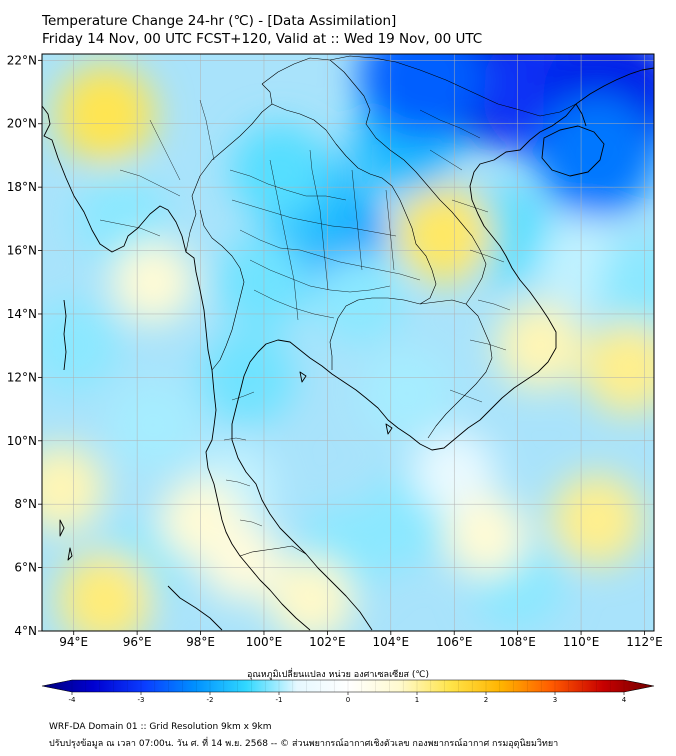  Describe the element at coordinates (348, 700) in the screenshot. I see `colorbar-tick-label: 0` at that location.